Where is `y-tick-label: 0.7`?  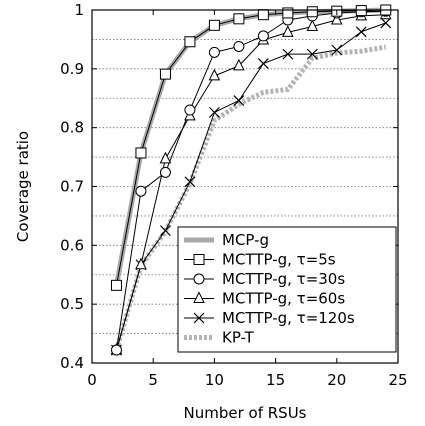 y-tick-label: 0.7 is located at coordinates (72, 187).